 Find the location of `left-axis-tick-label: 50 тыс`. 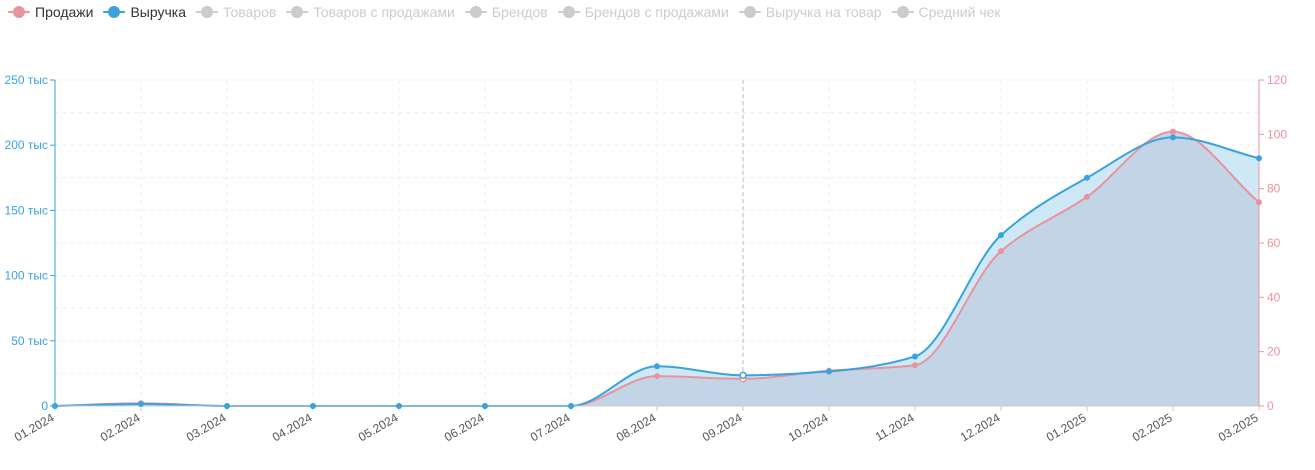

left-axis-tick-label: 50 тыс is located at coordinates (29, 341).